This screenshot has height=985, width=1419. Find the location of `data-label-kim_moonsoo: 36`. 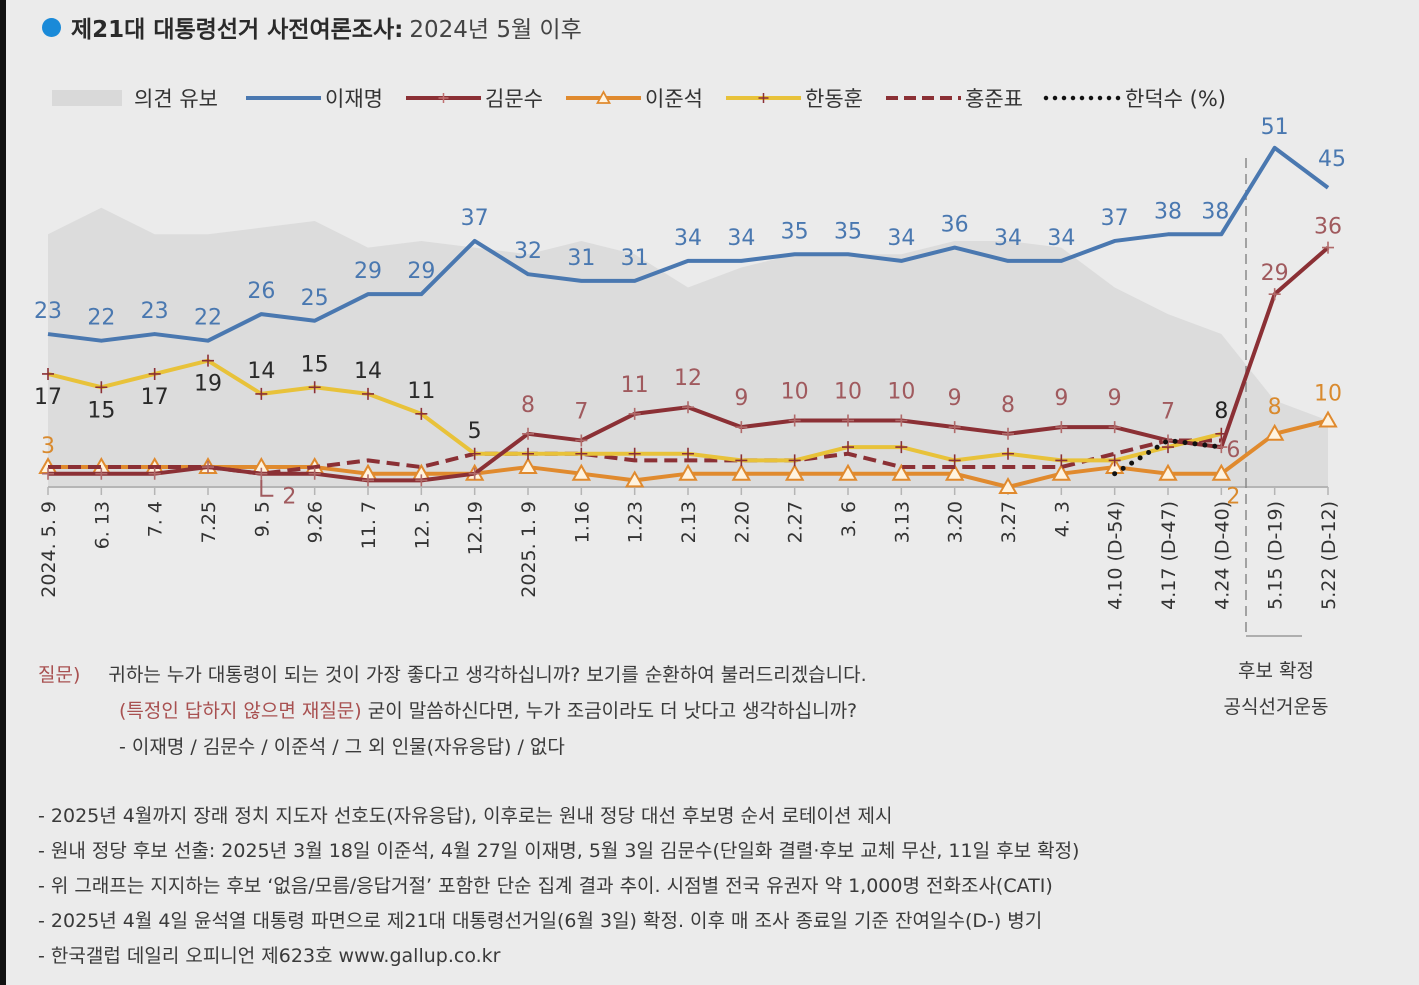

data-label-kim_moonsoo: 36 is located at coordinates (1328, 227).